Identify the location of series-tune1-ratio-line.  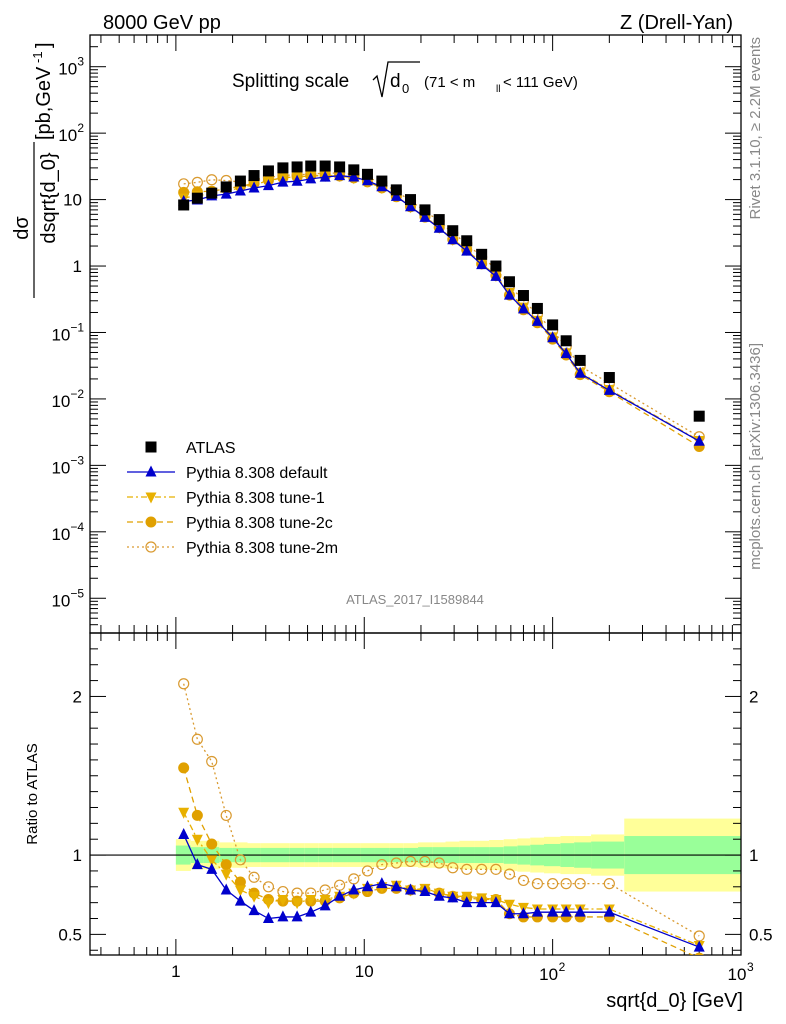
(441, 879).